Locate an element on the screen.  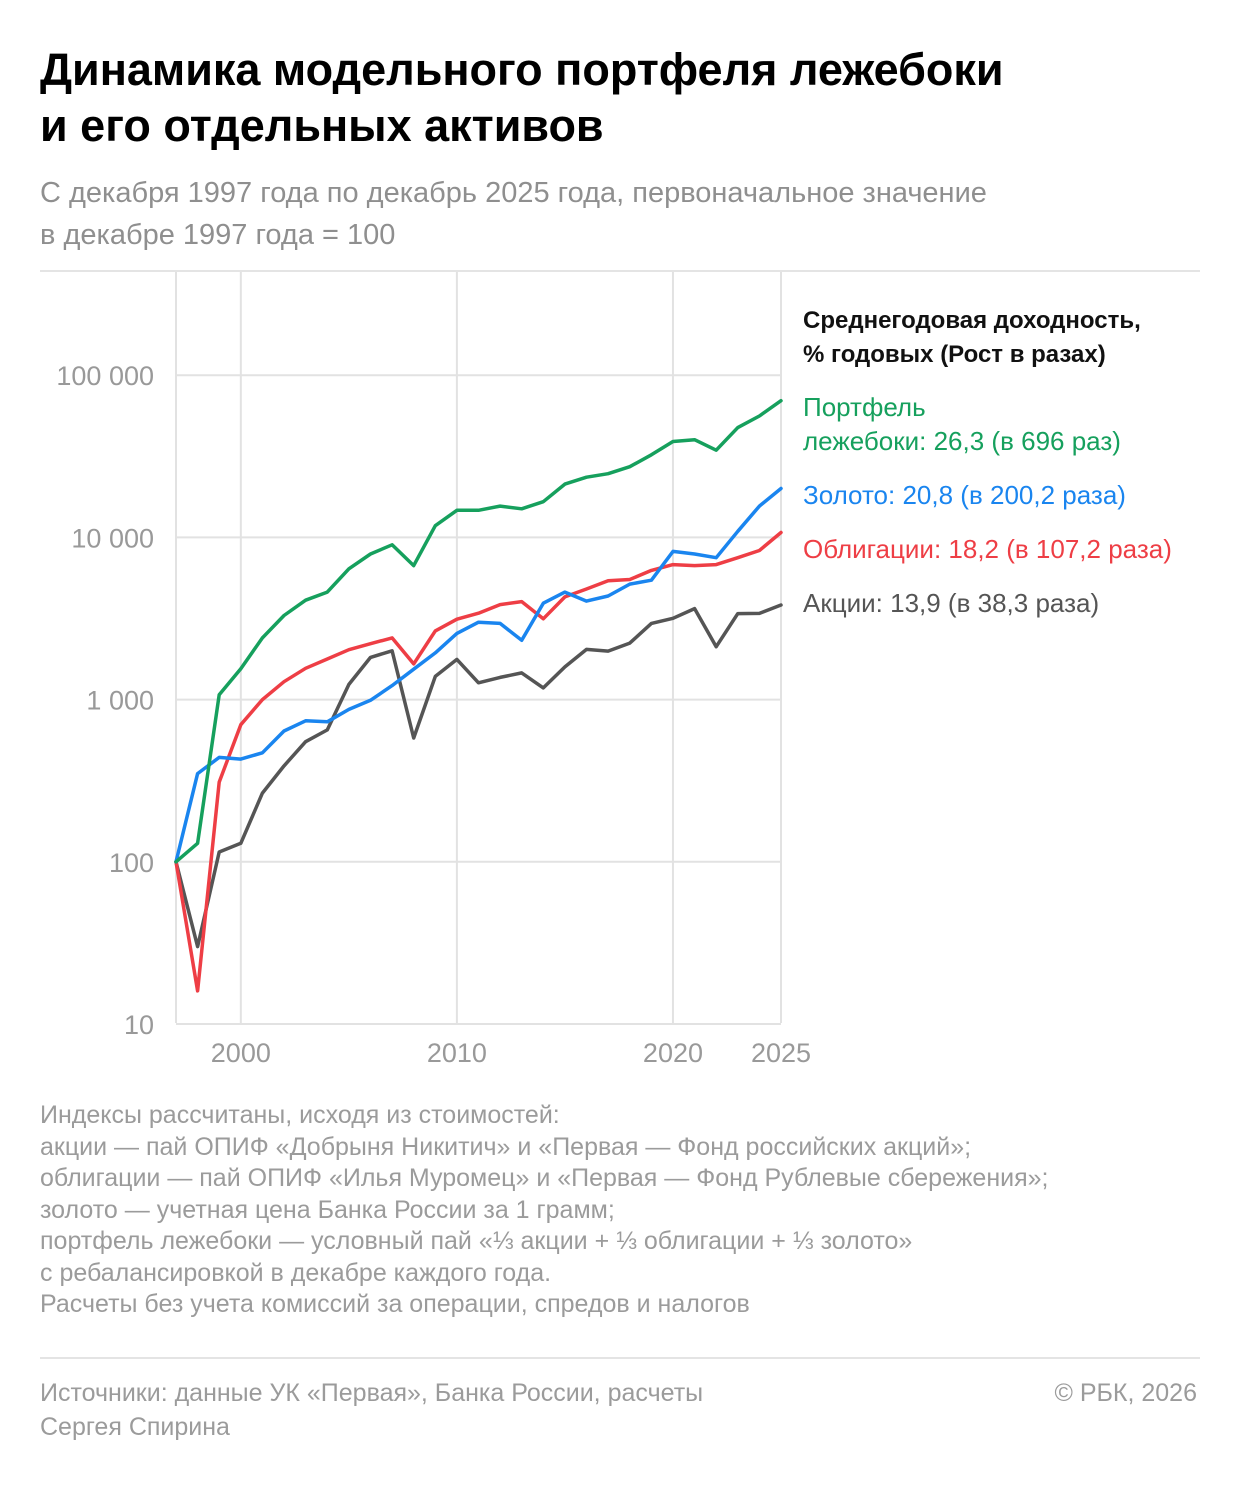
series-line-gold is located at coordinates (478, 675).